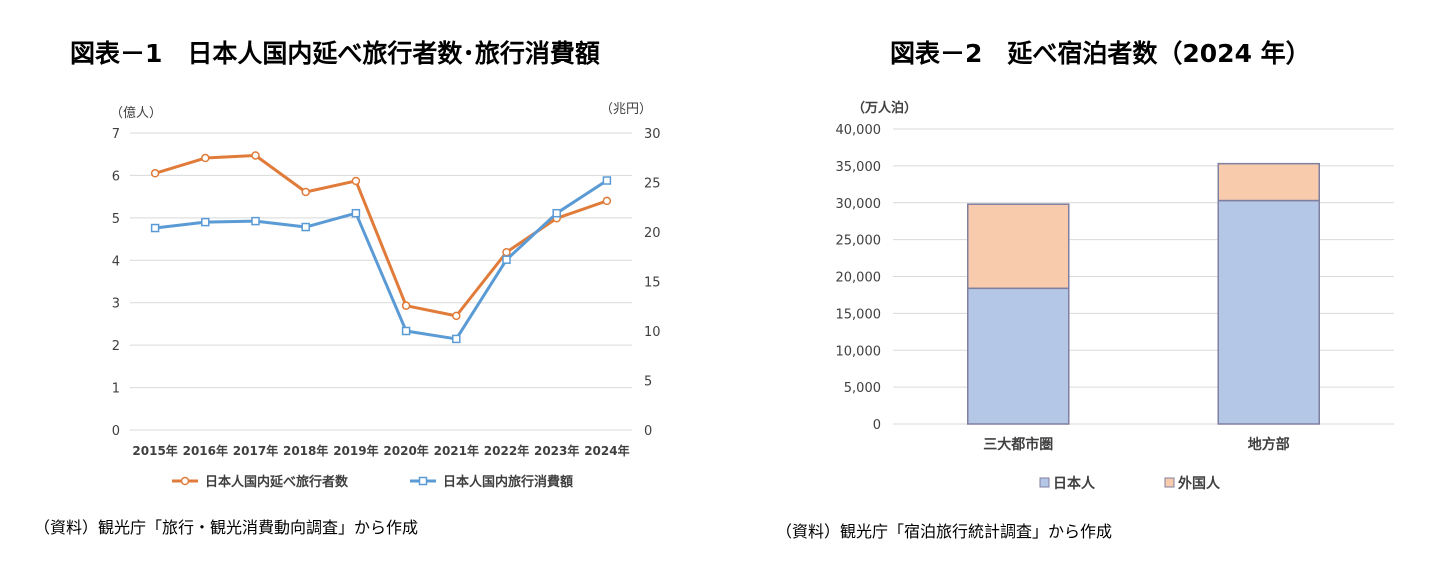 The width and height of the screenshot is (1449, 582). Describe the element at coordinates (335, 53) in the screenshot. I see `figure1-title: 図表－1 日本人国内延べ旅行者数･旅行消費額` at that location.